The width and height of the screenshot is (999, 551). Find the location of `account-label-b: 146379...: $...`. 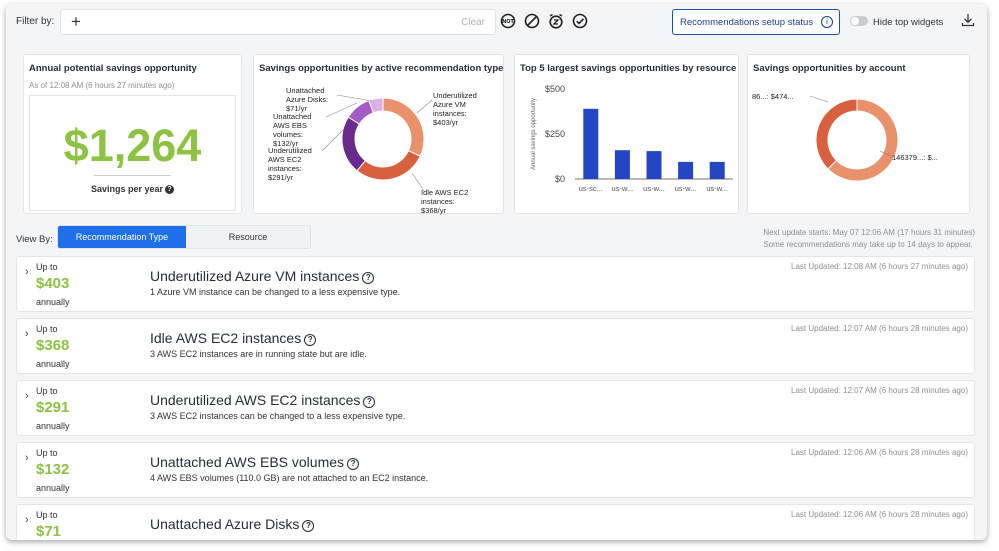

account-label-b: 146379...: $... is located at coordinates (915, 157).